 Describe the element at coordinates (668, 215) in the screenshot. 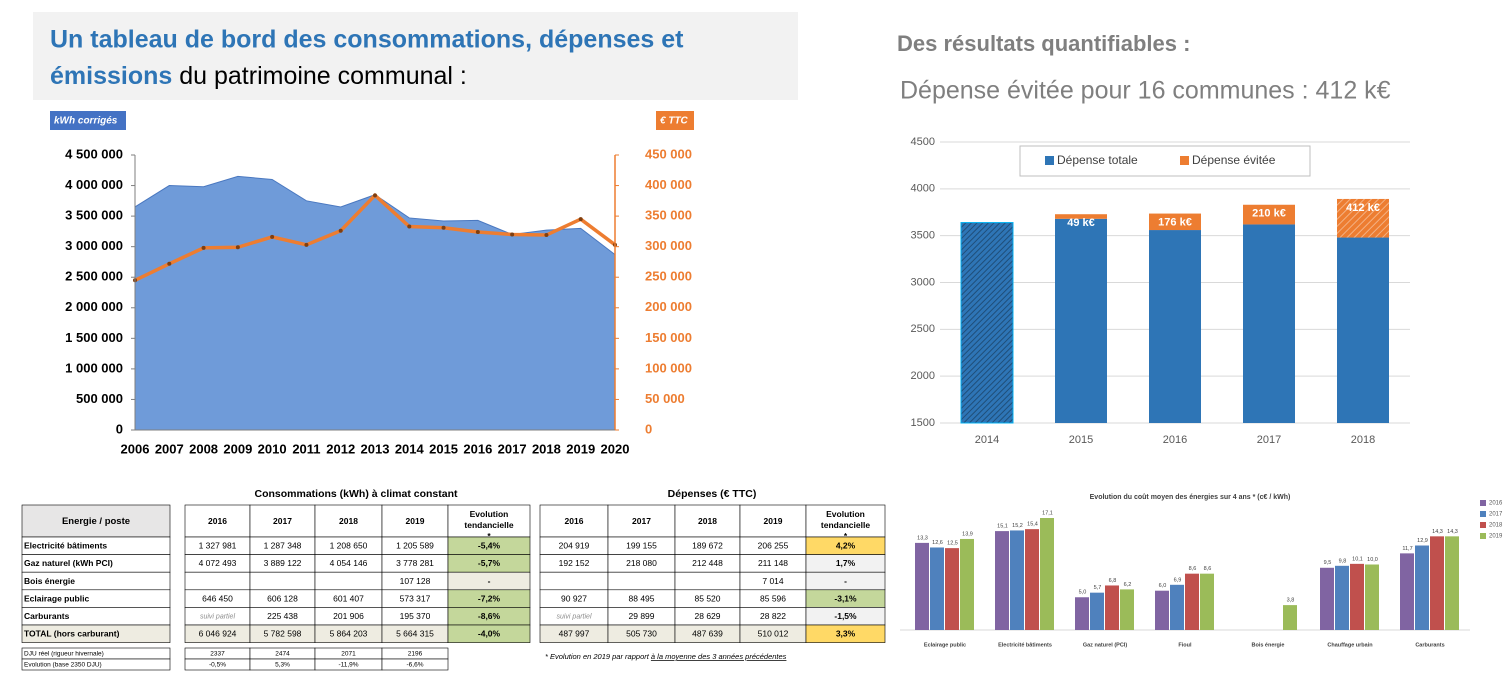

I see `y2-tick-label: 350 000` at that location.